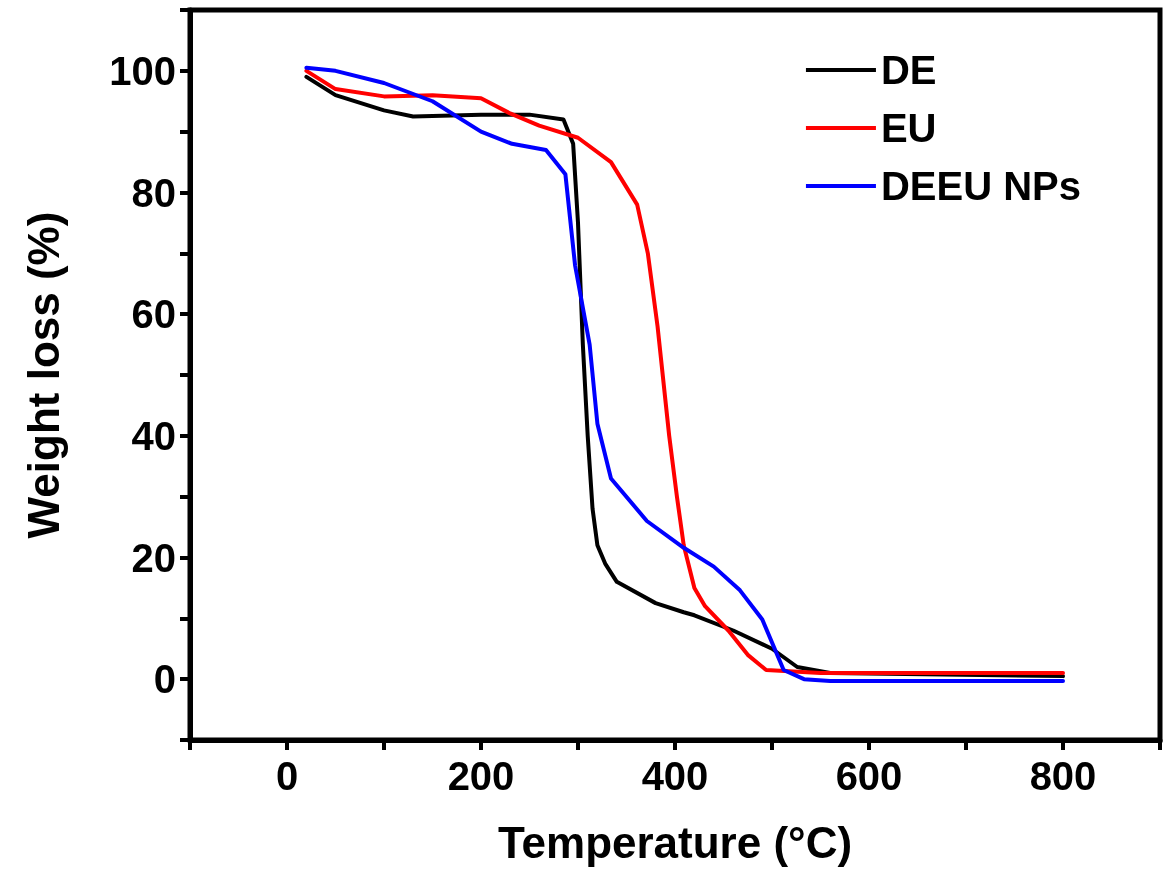 The image size is (1166, 894). What do you see at coordinates (869, 776) in the screenshot?
I see `x-tick-label: 600` at bounding box center [869, 776].